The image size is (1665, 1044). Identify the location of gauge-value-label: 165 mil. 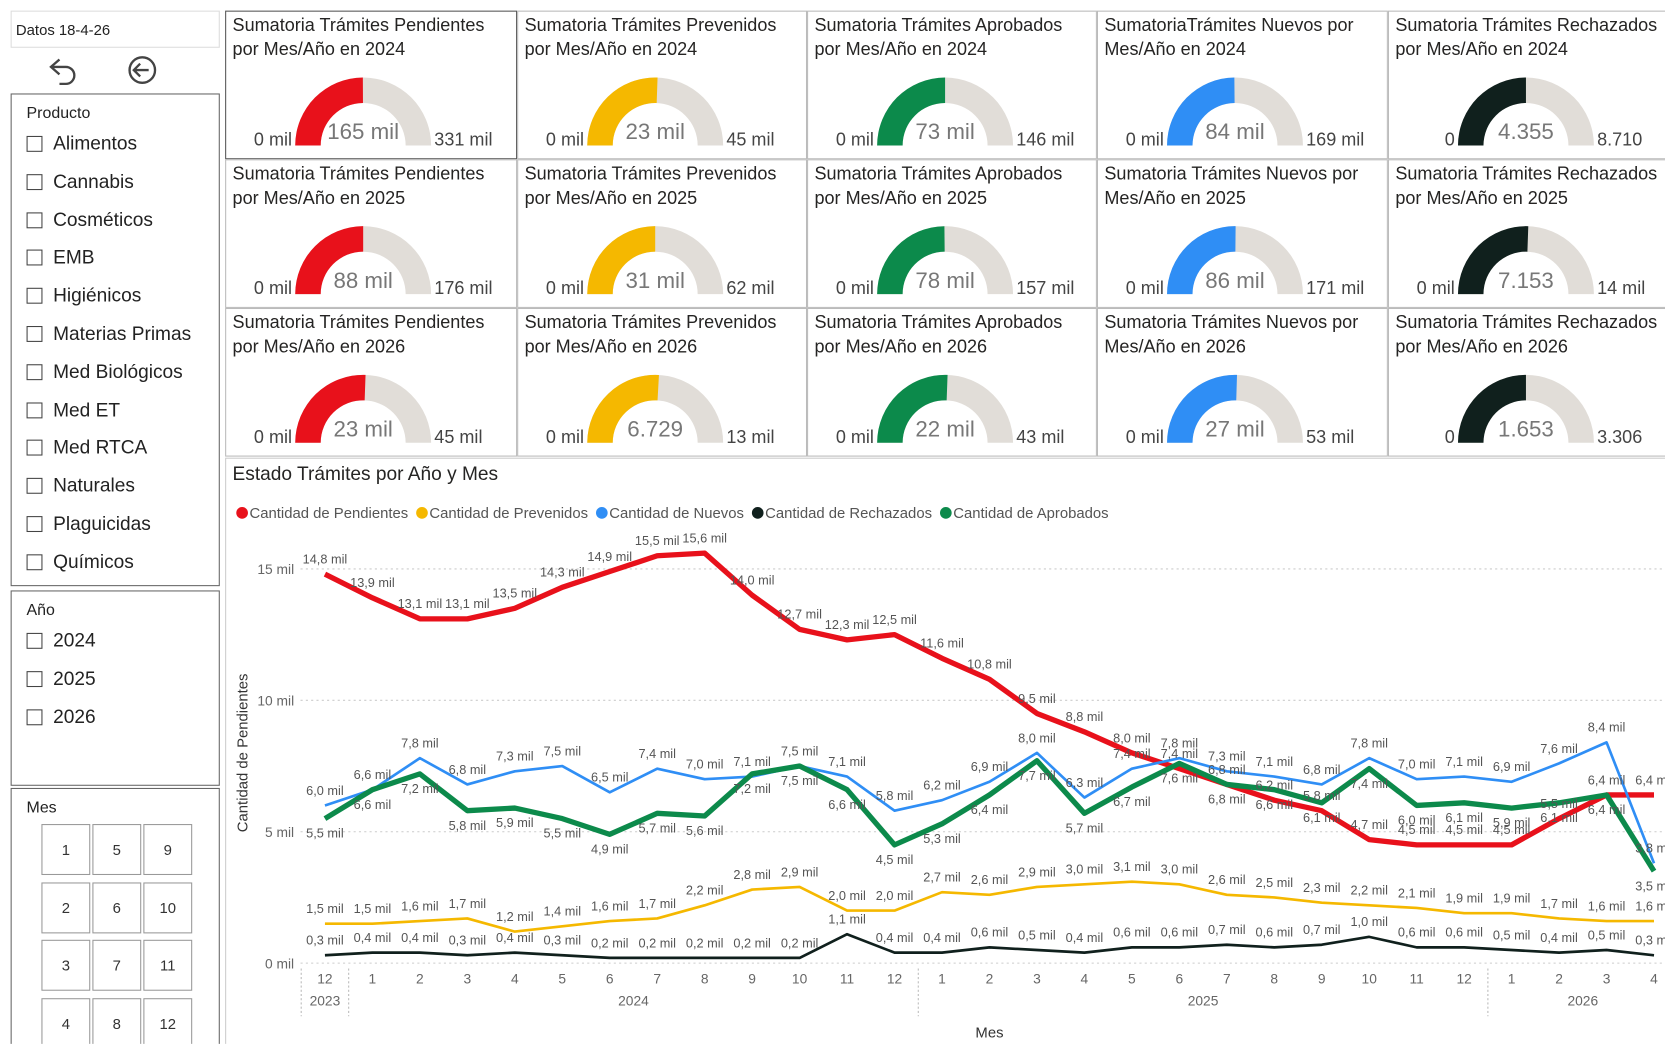
(363, 131).